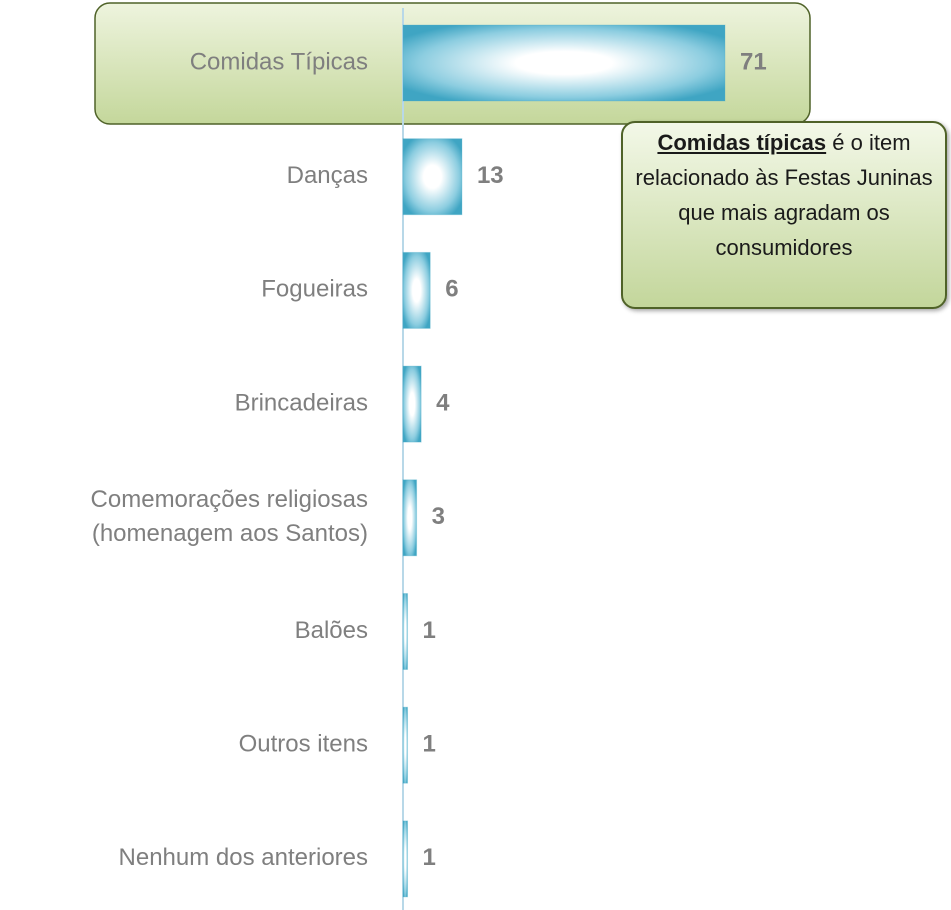  Describe the element at coordinates (301, 402) in the screenshot. I see `category-label: Brincadeiras` at that location.